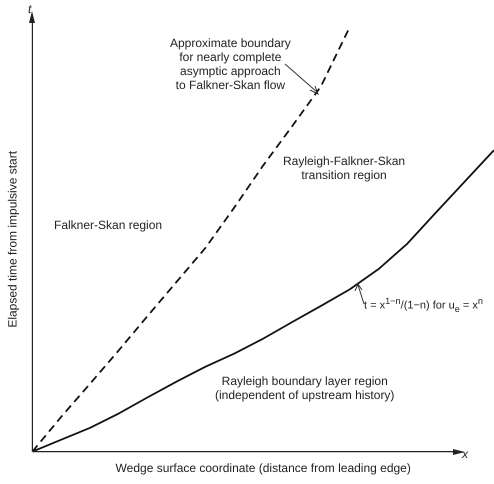 The image size is (494, 484). I want to click on annotation: Falkner-Skan region, so click(108, 225).